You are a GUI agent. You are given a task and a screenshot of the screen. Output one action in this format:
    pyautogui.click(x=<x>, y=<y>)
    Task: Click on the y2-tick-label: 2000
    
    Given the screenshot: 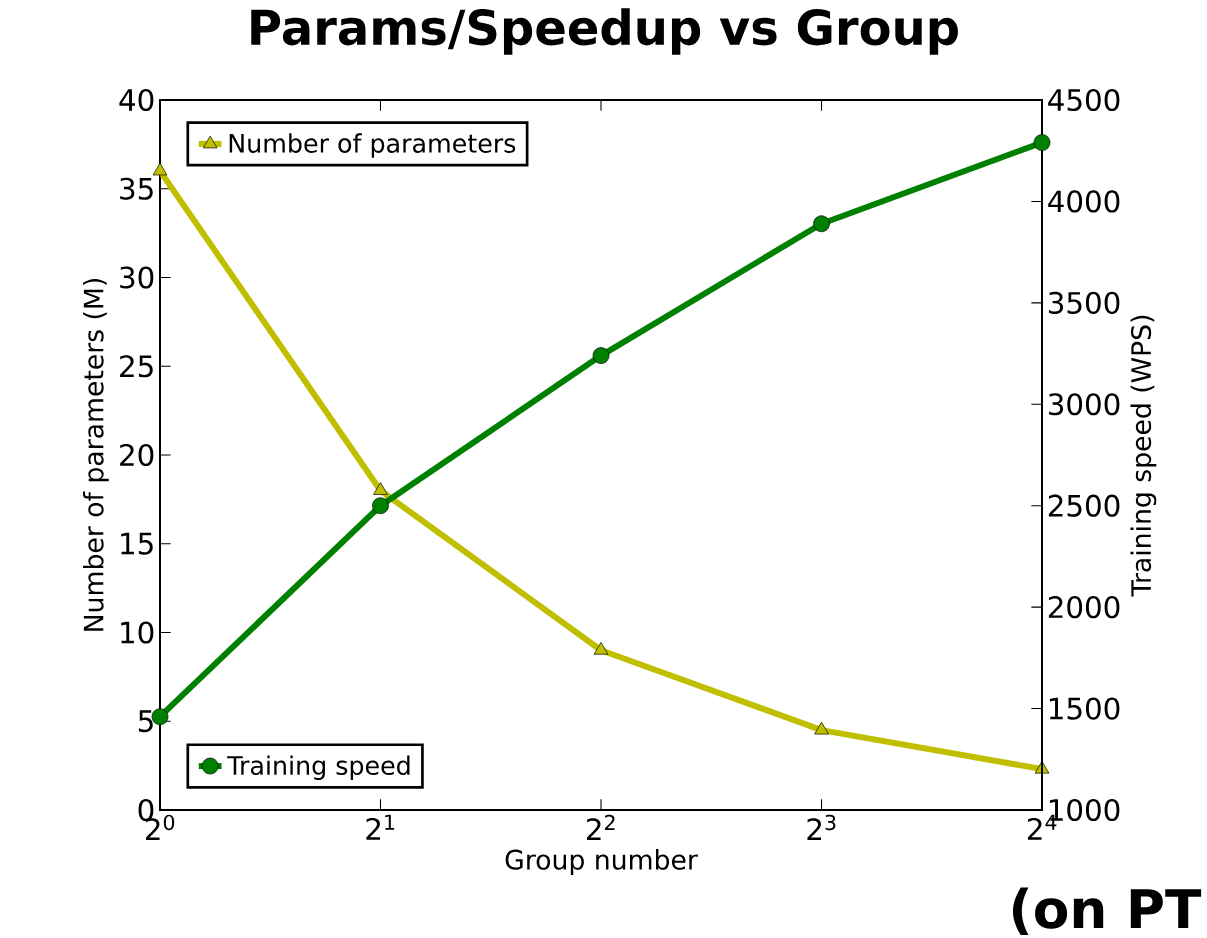 What is the action you would take?
    pyautogui.click(x=1084, y=607)
    